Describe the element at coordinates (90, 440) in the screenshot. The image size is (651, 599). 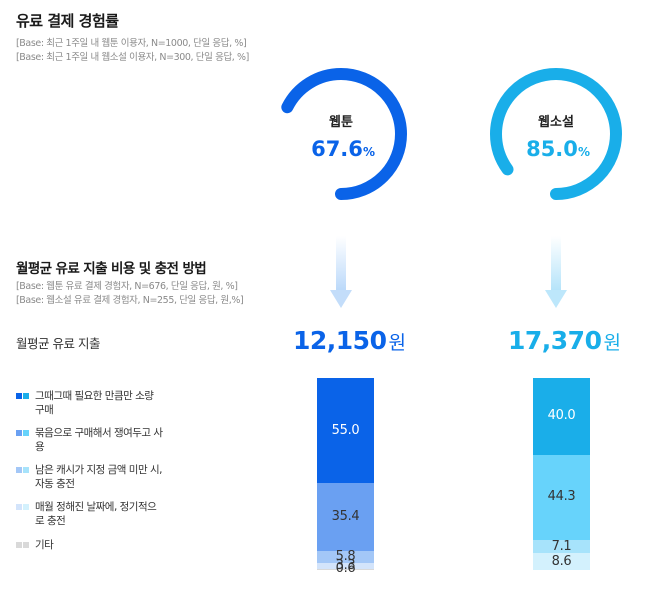
I see `legend-item-bundle-purchase: 묶음으로 구매해서 쟁여두고 사용` at that location.